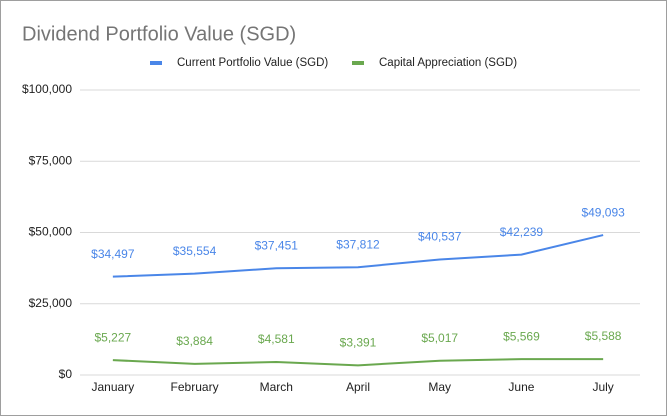 The image size is (667, 416). Describe the element at coordinates (439, 338) in the screenshot. I see `data-label: $5,017` at that location.